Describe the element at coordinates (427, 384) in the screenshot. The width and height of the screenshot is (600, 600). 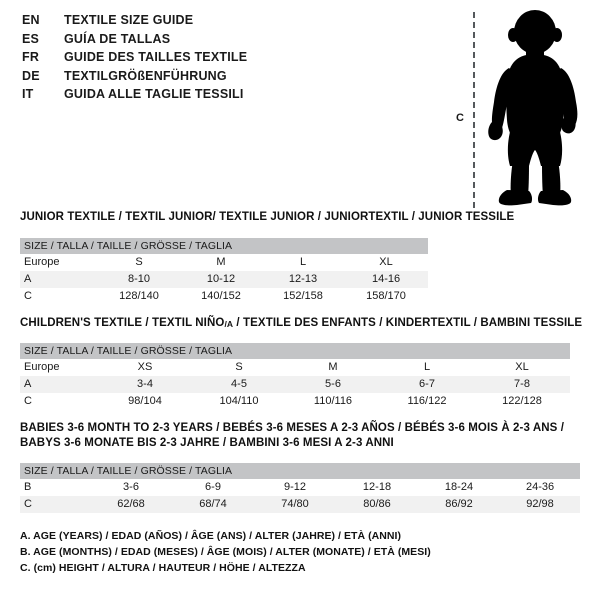
I see `cell-value: 6-7` at that location.